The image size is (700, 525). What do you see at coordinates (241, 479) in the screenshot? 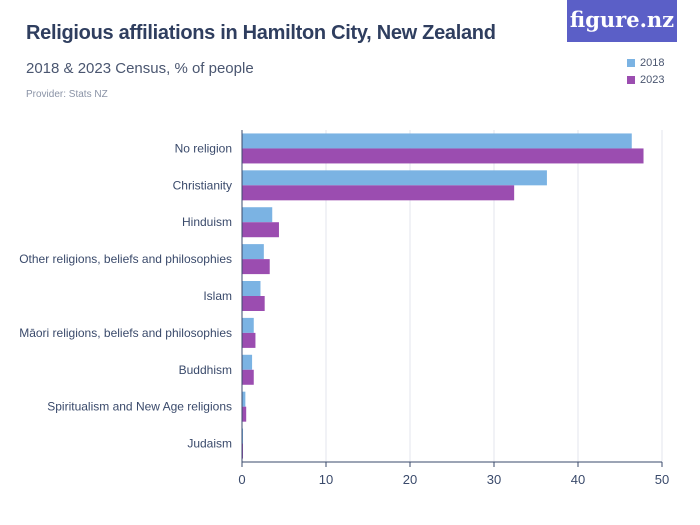
I see `x-tick-label: 0` at bounding box center [241, 479].